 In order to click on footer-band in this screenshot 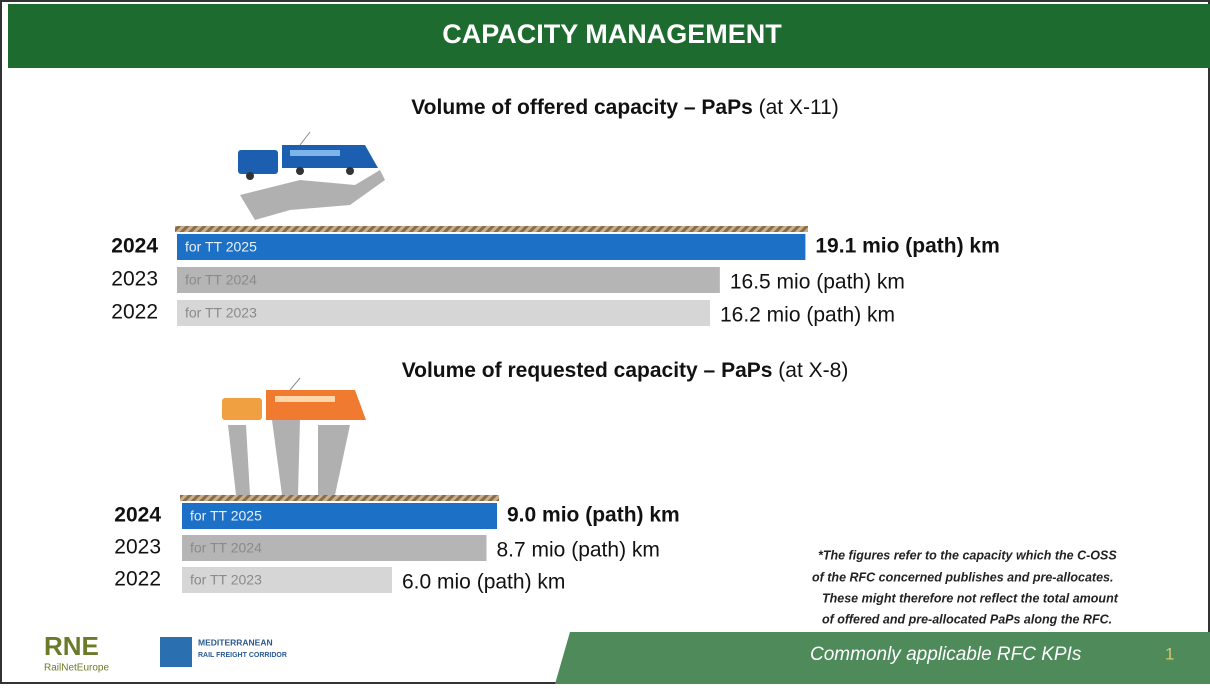, I will do `click(882, 658)`.